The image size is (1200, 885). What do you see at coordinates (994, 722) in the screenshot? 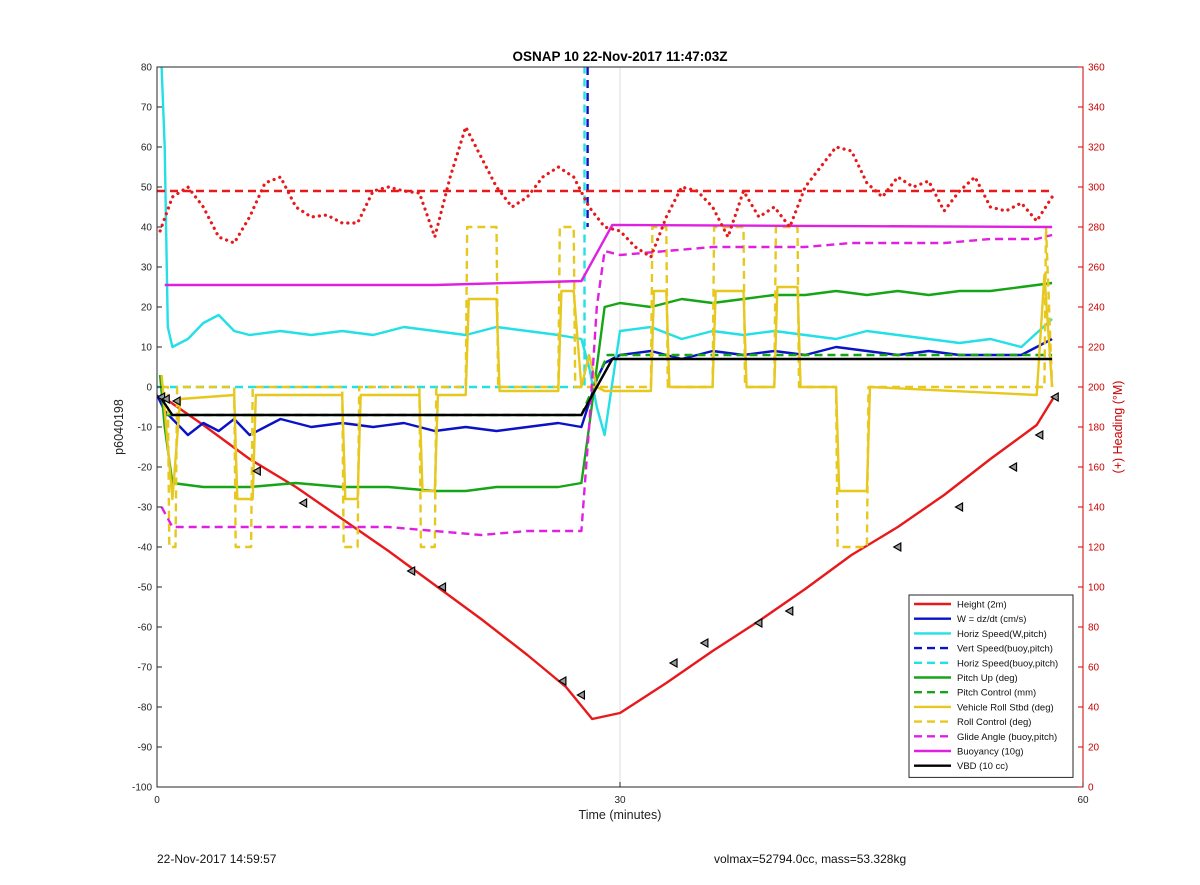
I see `legend-label: Roll Control (deg)` at bounding box center [994, 722].